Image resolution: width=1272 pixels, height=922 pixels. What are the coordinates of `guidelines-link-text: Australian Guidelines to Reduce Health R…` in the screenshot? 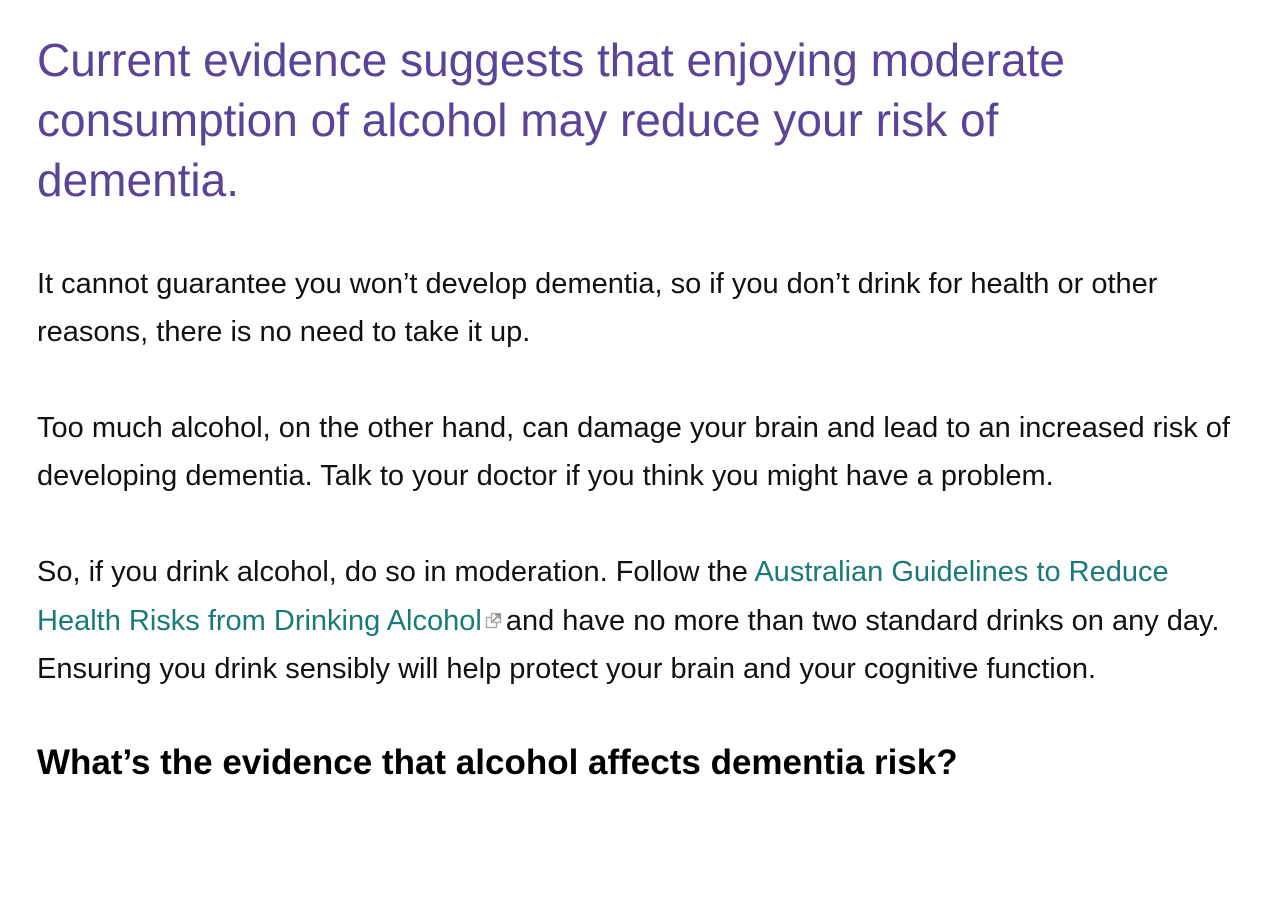 It's located at (603, 596).